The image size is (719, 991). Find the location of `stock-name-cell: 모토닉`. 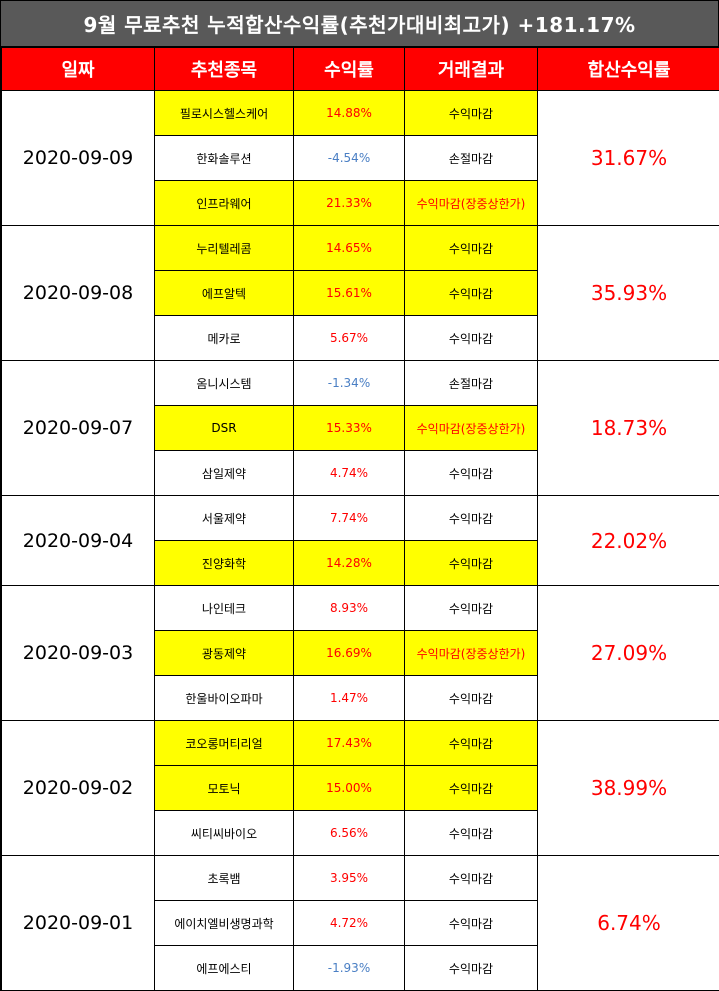

stock-name-cell: 모토닉 is located at coordinates (224, 788).